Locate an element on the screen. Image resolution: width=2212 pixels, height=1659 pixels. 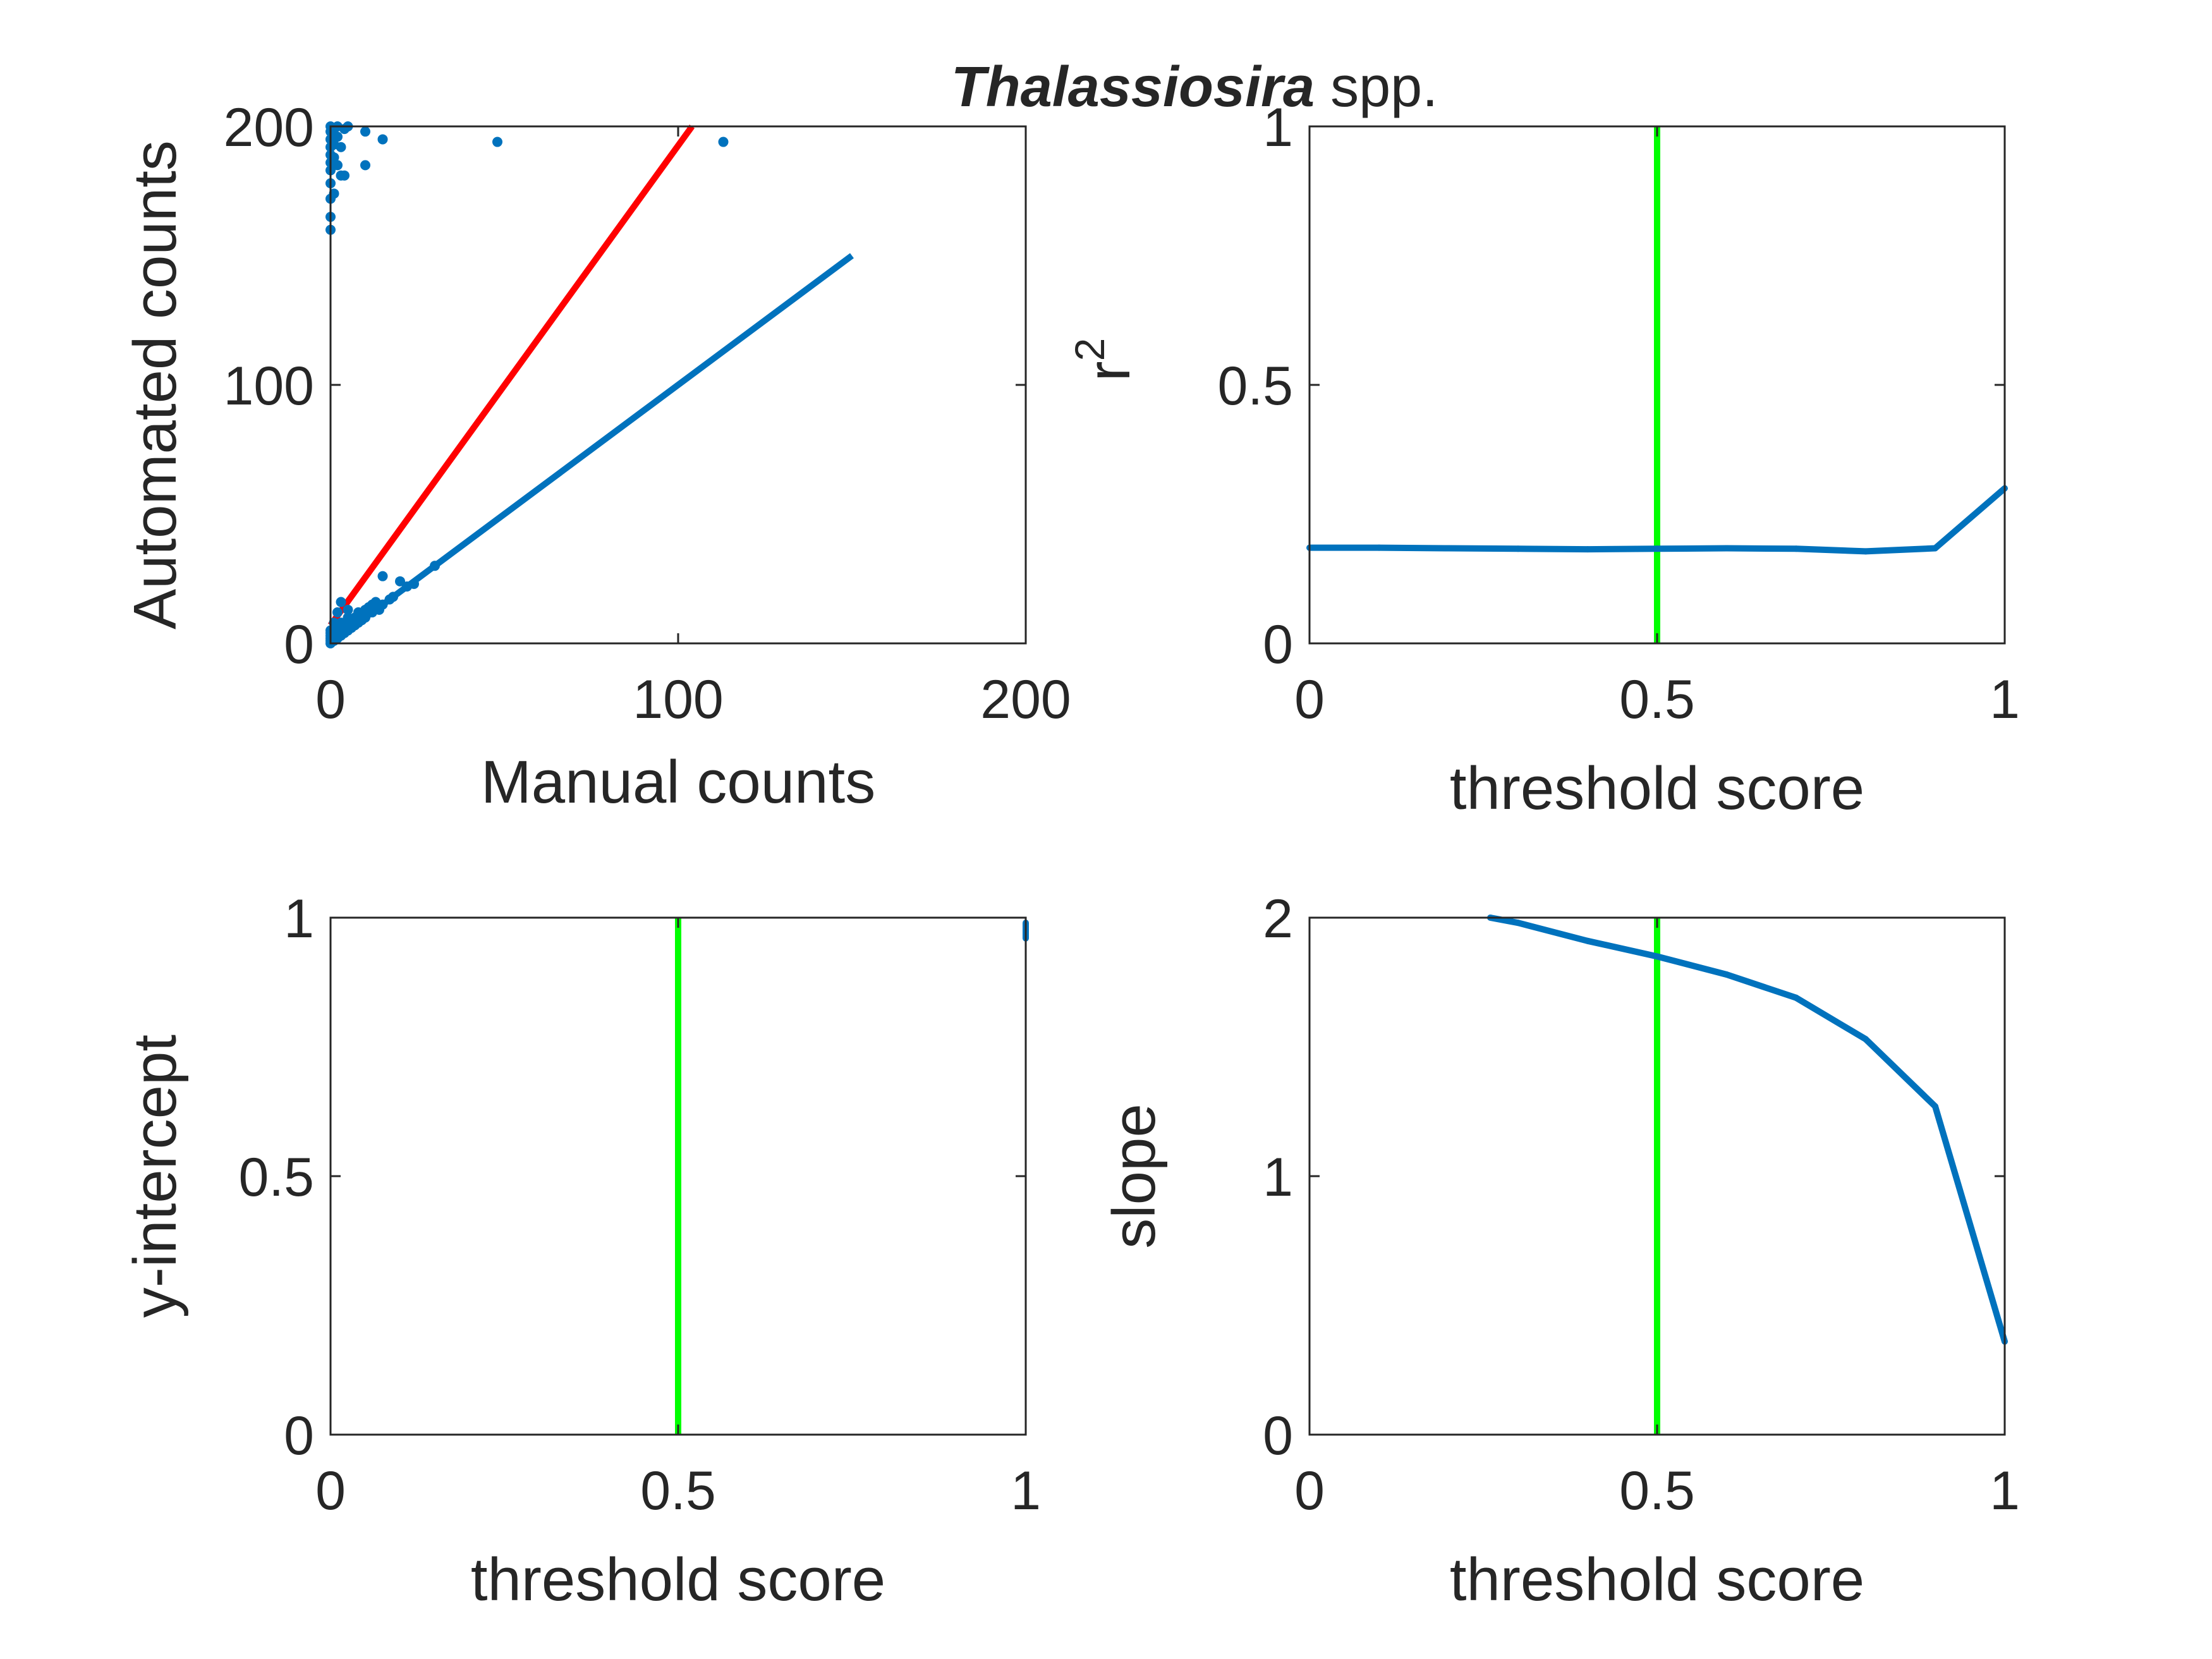
scatter-x-tick-label: 0 is located at coordinates (330, 699).